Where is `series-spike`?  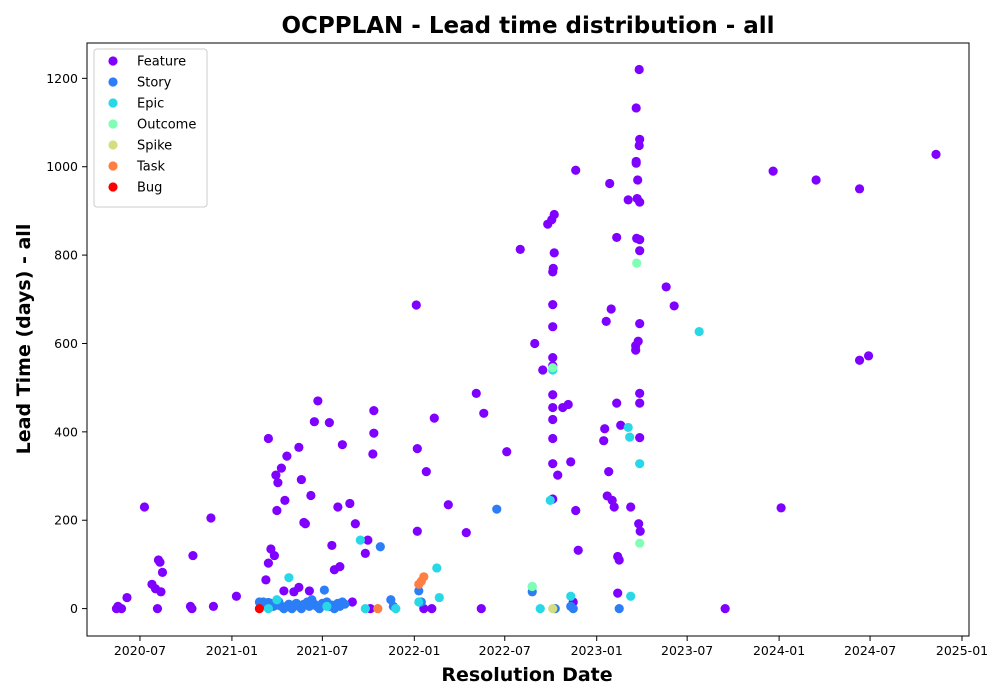 series-spike is located at coordinates (553, 609).